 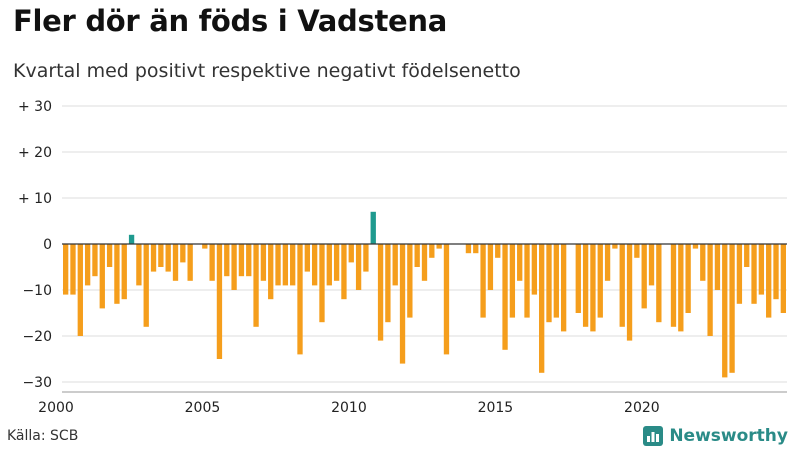 I want to click on brand-name: Newsworthy, so click(x=728, y=436).